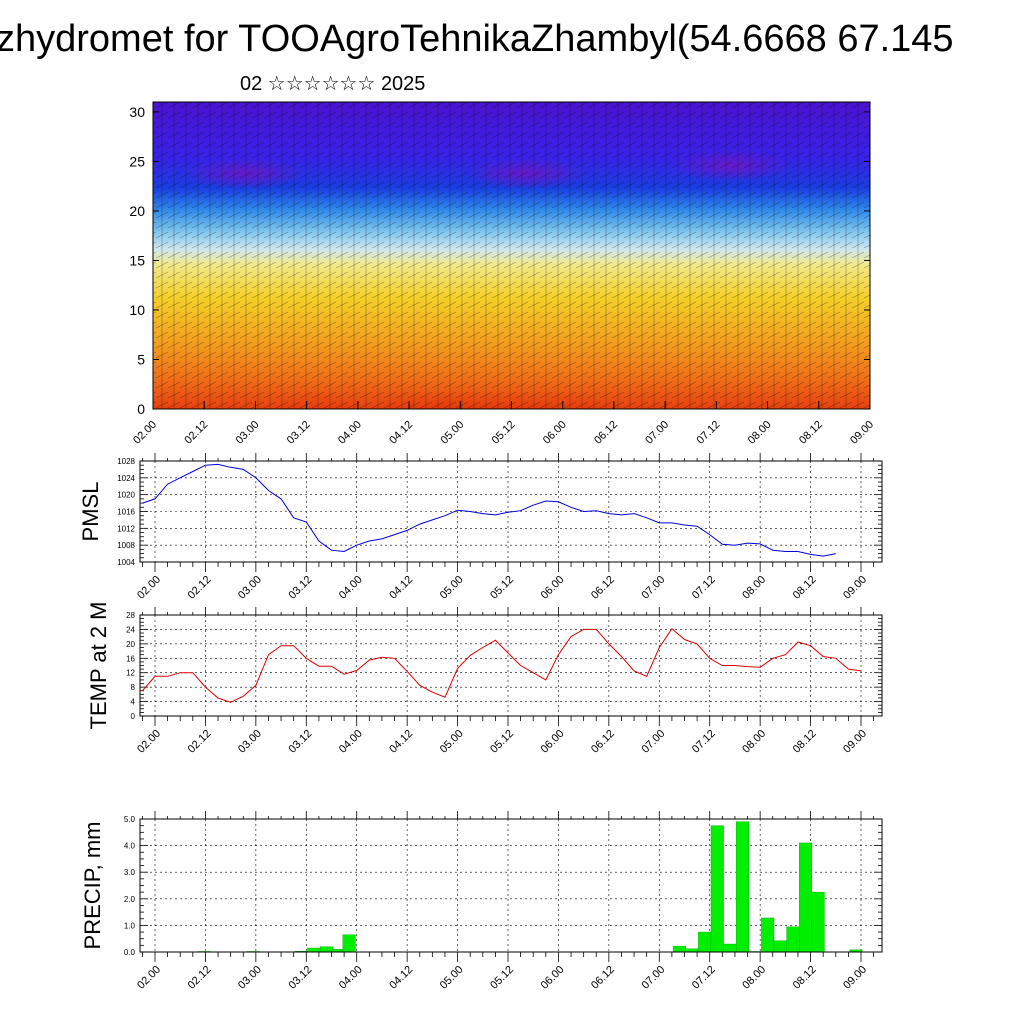 The image size is (1024, 1024). Describe the element at coordinates (149, 978) in the screenshot. I see `xtick-label: 02.00` at that location.